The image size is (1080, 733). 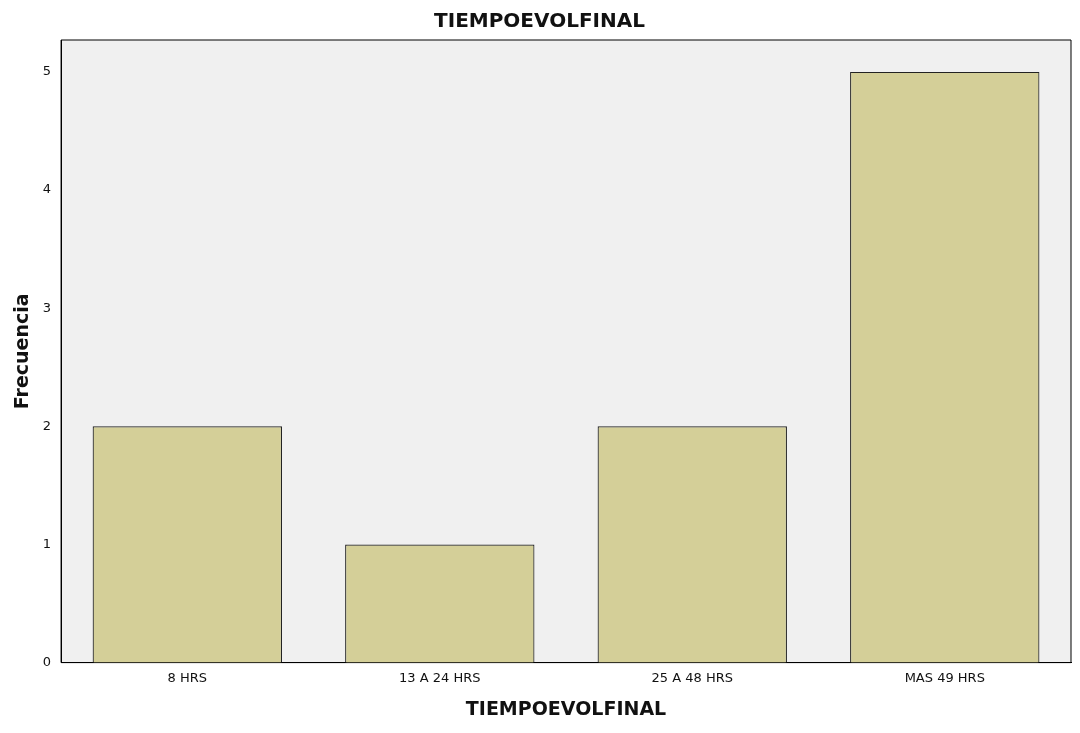 I want to click on chart-title: TIEMPOEVOLFINAL, so click(x=540, y=20).